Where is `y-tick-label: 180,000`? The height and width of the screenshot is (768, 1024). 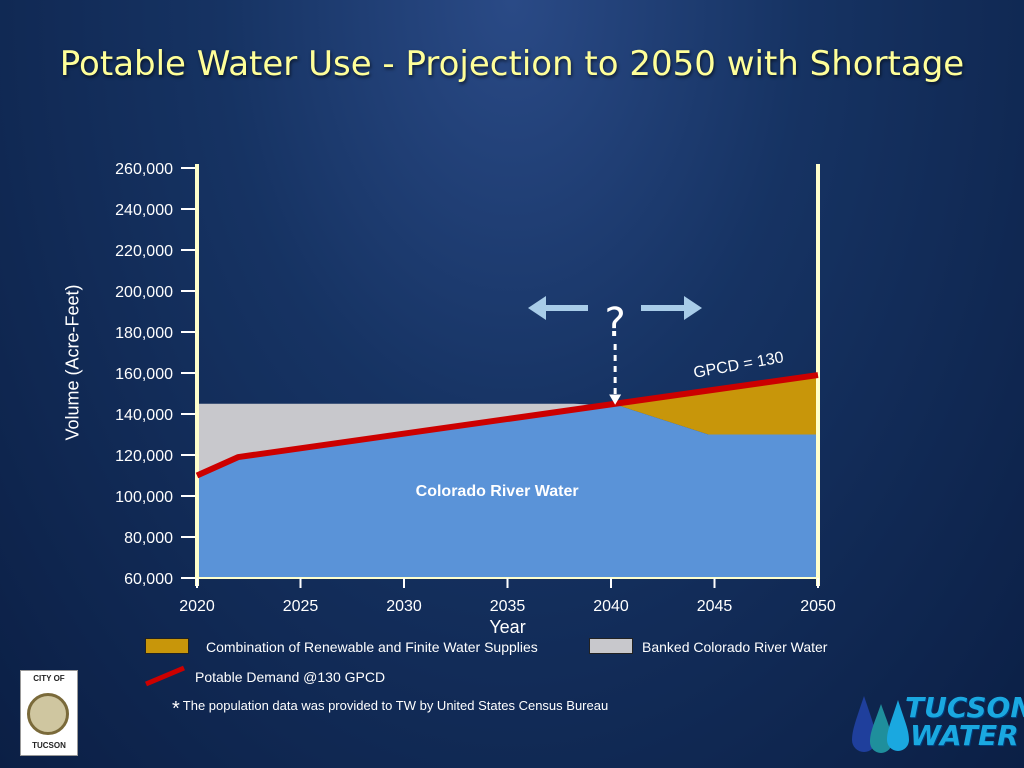 y-tick-label: 180,000 is located at coordinates (144, 333).